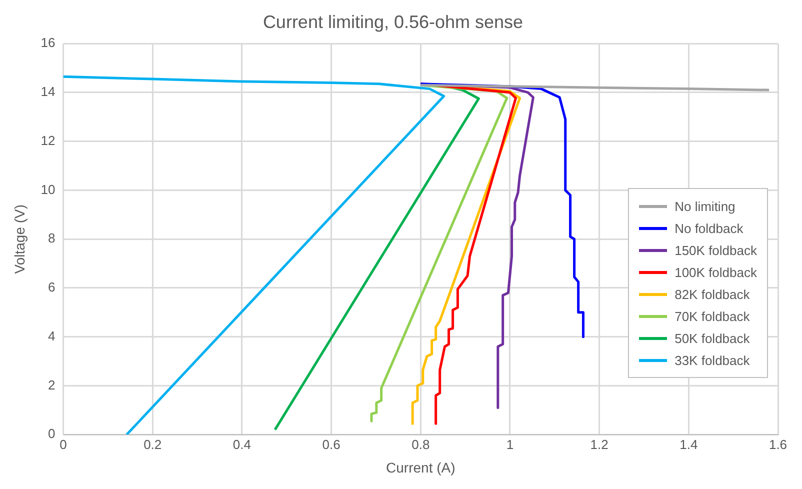 This screenshot has height=489, width=802. I want to click on y-tick-label: 16, so click(48, 42).